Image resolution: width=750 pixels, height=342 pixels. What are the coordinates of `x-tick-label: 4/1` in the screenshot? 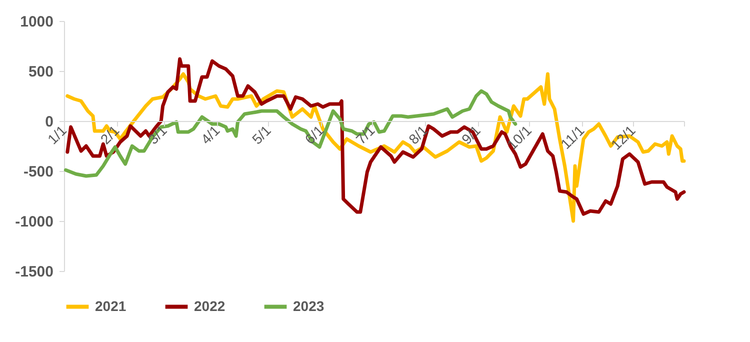 It's located at (210, 135).